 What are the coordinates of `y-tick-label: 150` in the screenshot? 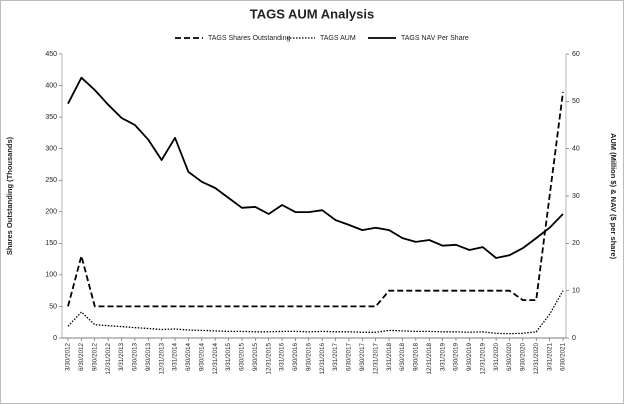 It's located at (51, 243).